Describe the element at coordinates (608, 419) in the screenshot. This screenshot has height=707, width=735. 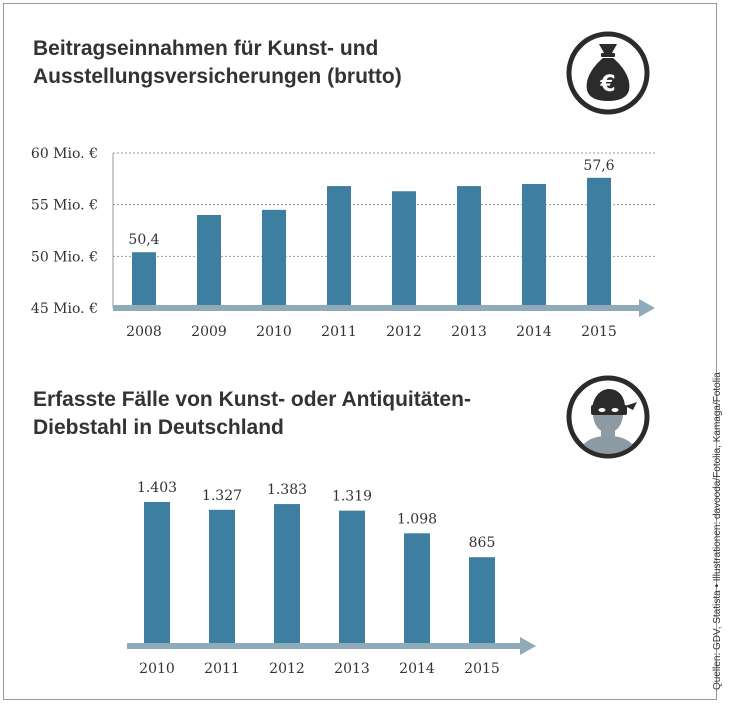
I see `masked-thief-icon` at that location.